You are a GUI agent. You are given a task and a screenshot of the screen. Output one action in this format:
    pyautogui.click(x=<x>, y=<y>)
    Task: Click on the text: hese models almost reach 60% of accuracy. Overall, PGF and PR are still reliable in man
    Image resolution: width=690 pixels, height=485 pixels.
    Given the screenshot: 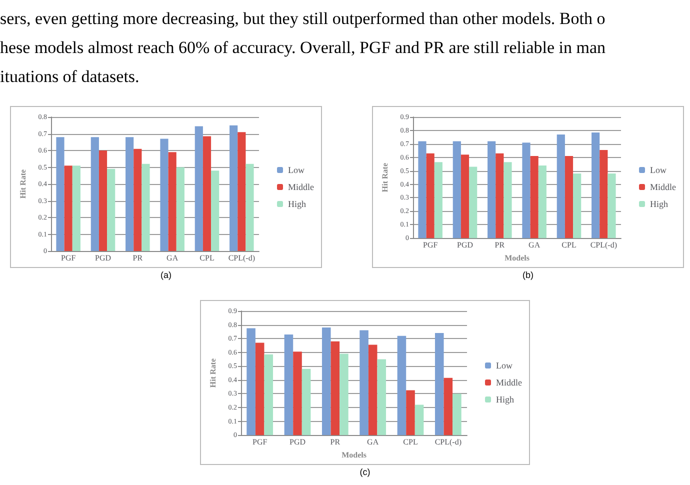 What is the action you would take?
    pyautogui.click(x=303, y=48)
    